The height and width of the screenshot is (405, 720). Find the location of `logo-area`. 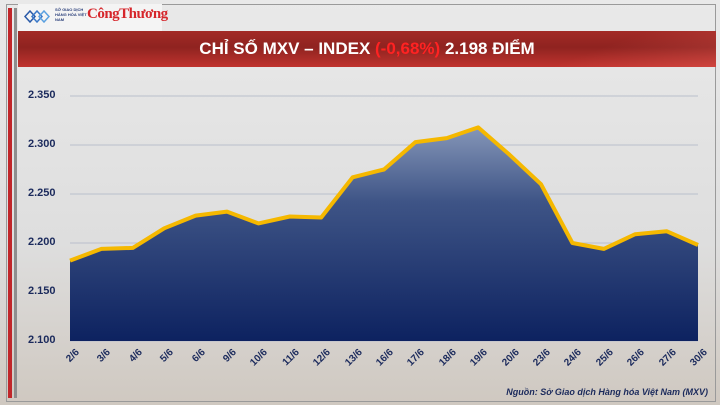

logo-area is located at coordinates (90, 18).